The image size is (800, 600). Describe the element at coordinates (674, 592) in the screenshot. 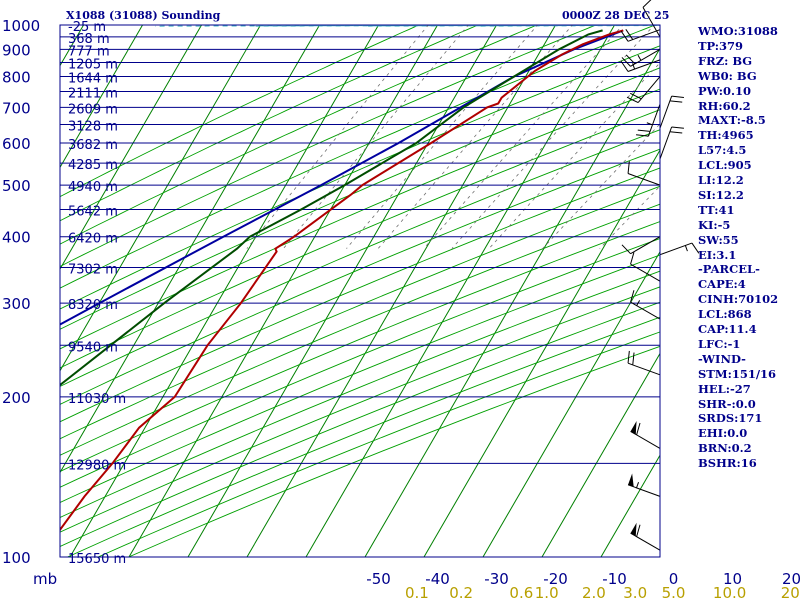

I see `mixing-ratio-tick-label: 5.0` at that location.